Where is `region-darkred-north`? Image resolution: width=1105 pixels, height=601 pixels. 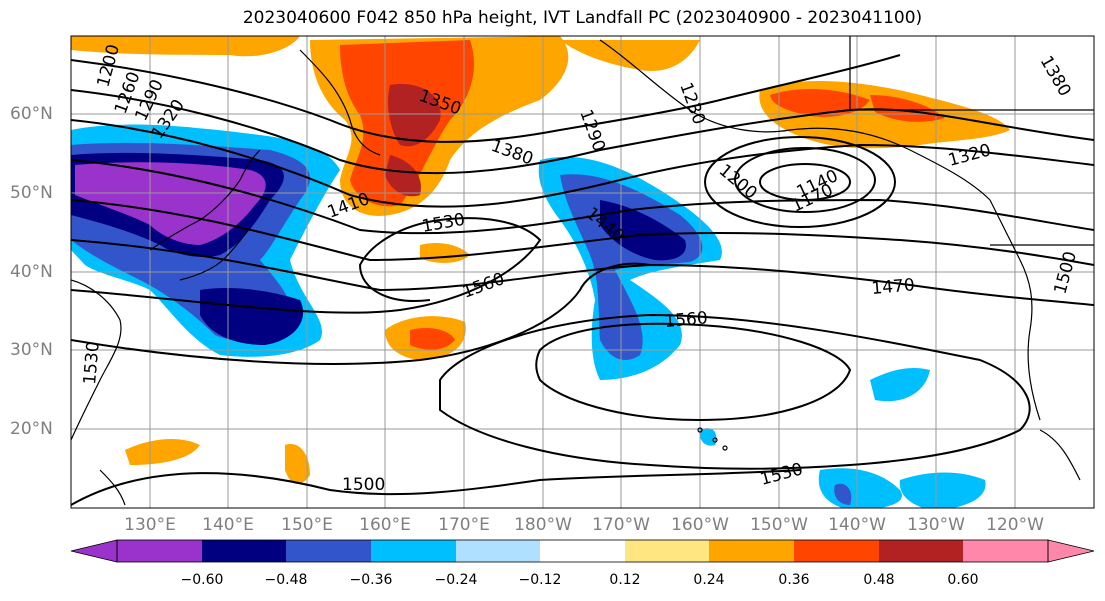
region-darkred-north is located at coordinates (414, 115).